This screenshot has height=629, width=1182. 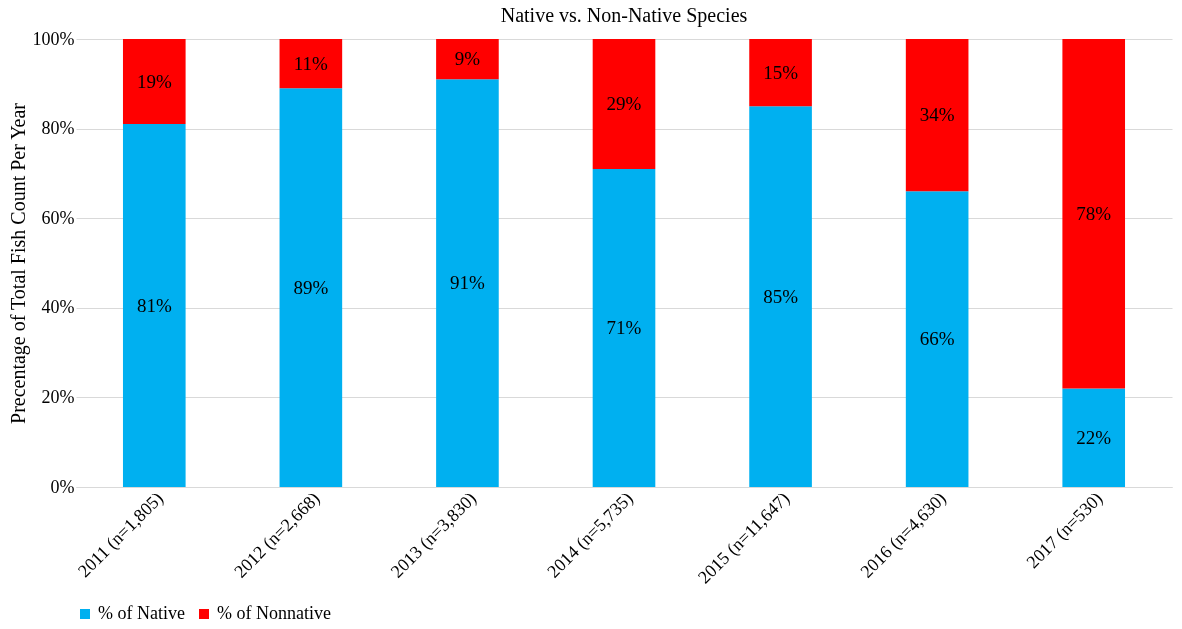 I want to click on data-label: 19%, so click(x=154, y=81).